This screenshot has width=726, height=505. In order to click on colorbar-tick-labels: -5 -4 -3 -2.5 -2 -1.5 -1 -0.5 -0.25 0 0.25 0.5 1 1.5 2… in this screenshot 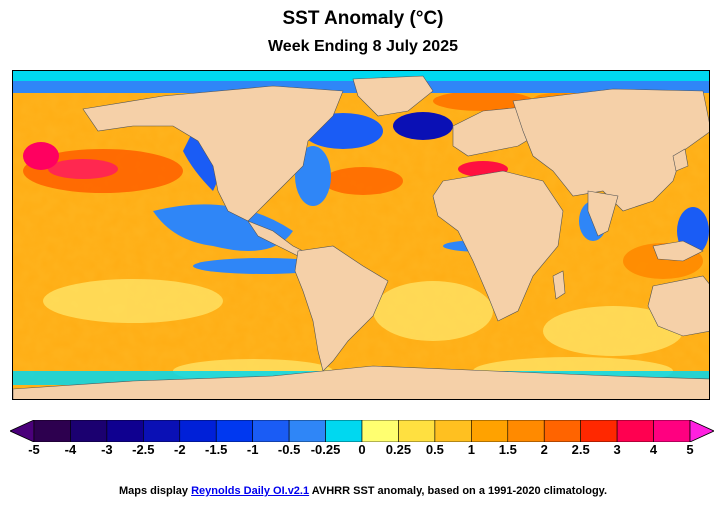, I will do `click(363, 450)`.